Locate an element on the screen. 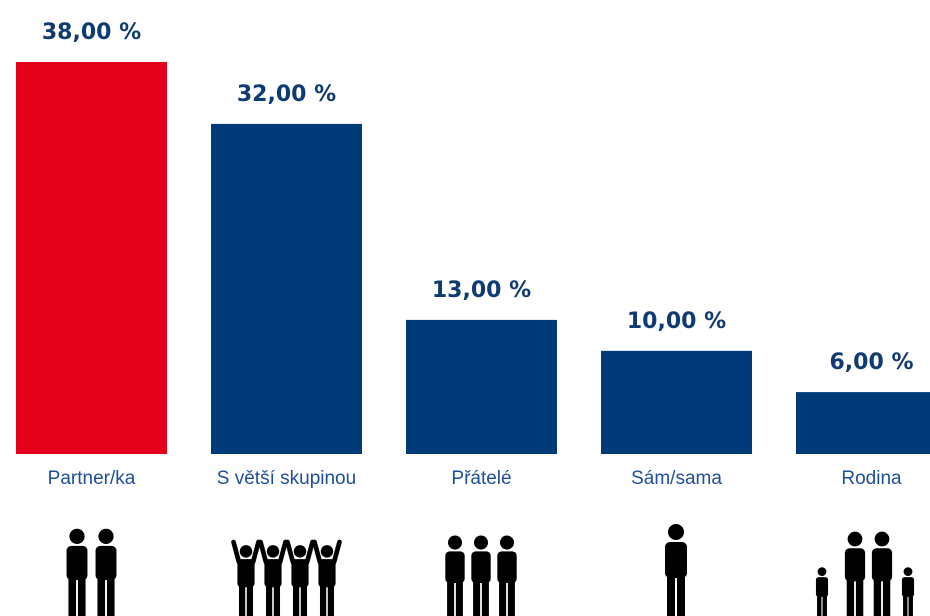 This screenshot has height=616, width=930. value-label: 10,00 % is located at coordinates (676, 321).